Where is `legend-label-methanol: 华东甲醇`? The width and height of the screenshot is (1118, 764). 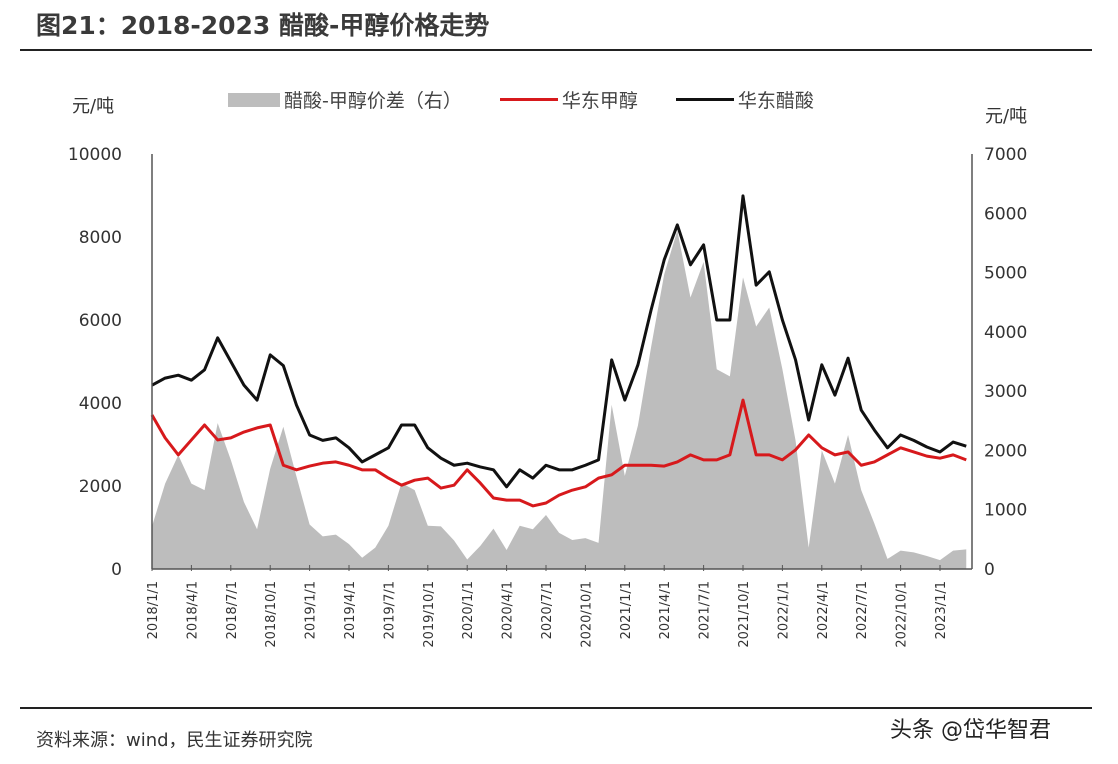 legend-label-methanol: 华东甲醇 is located at coordinates (599, 101).